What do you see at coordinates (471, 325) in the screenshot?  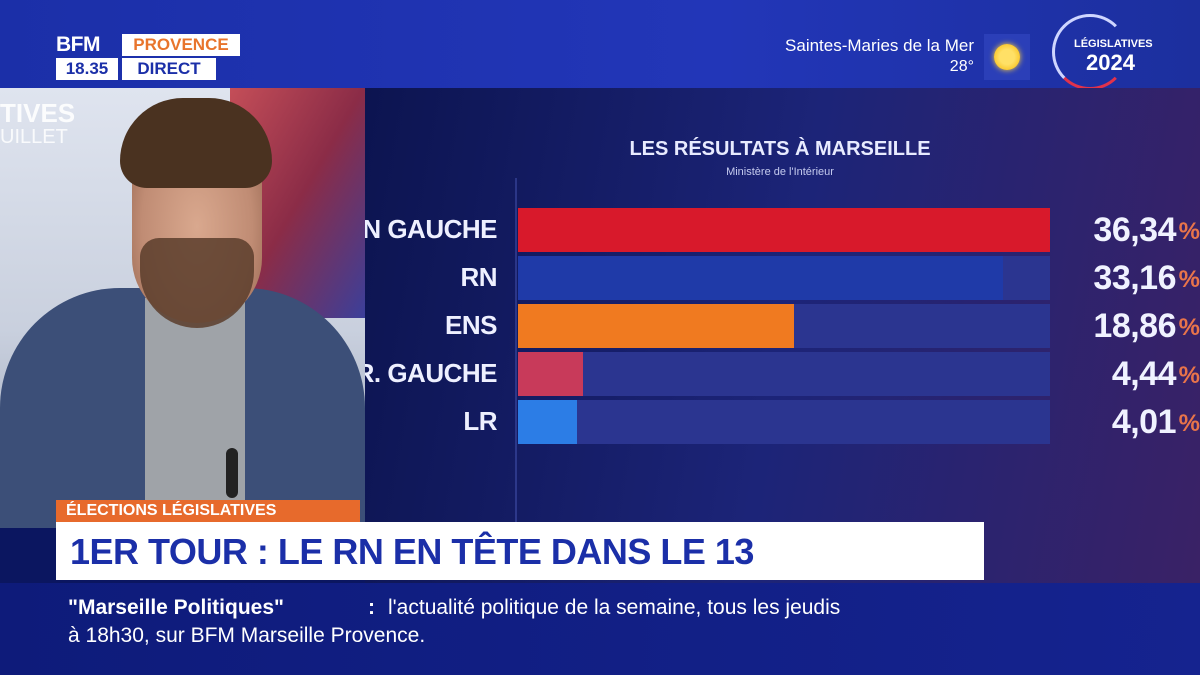 I see `party-label: ENS` at bounding box center [471, 325].